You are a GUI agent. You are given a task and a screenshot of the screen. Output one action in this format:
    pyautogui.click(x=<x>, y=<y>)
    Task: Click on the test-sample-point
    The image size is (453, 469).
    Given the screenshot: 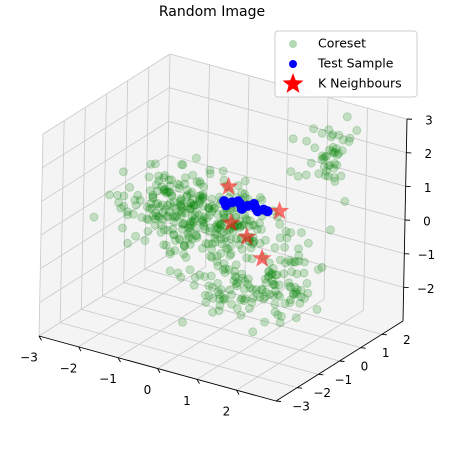 What is the action you would take?
    pyautogui.click(x=241, y=208)
    